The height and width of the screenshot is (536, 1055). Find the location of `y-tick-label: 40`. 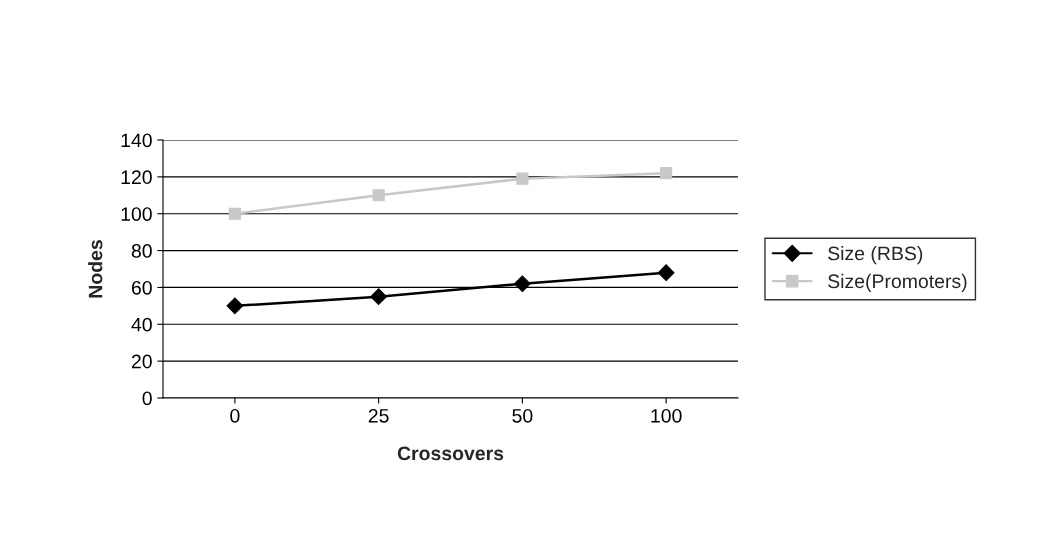

y-tick-label: 40 is located at coordinates (141, 324).